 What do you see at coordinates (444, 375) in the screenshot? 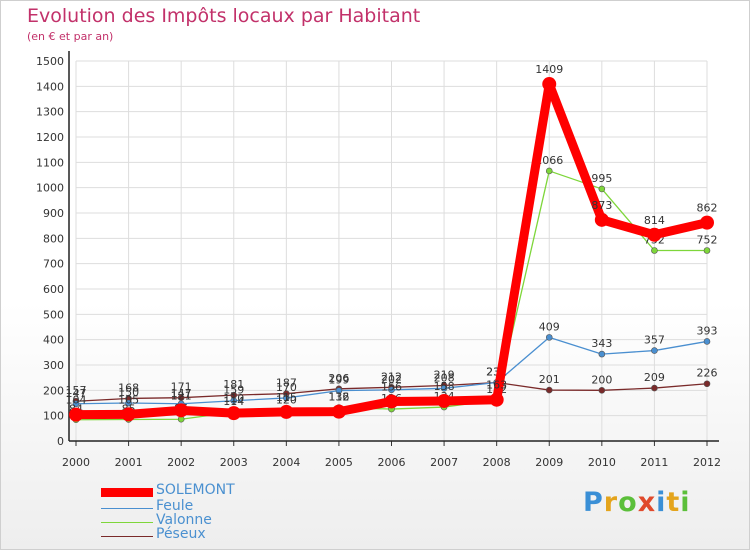
I see `data-label-peseux: 219` at bounding box center [444, 375].